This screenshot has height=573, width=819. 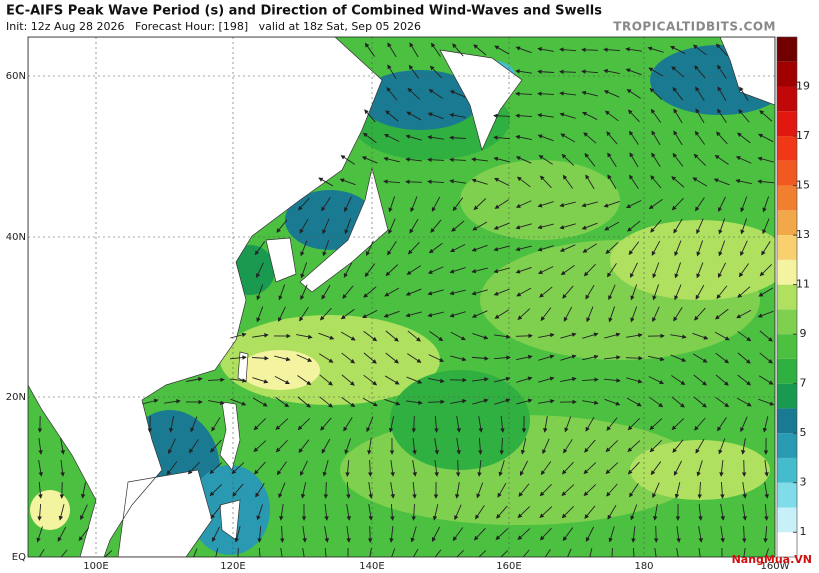 What do you see at coordinates (772, 559) in the screenshot?
I see `logo: NangMua.VN` at bounding box center [772, 559].